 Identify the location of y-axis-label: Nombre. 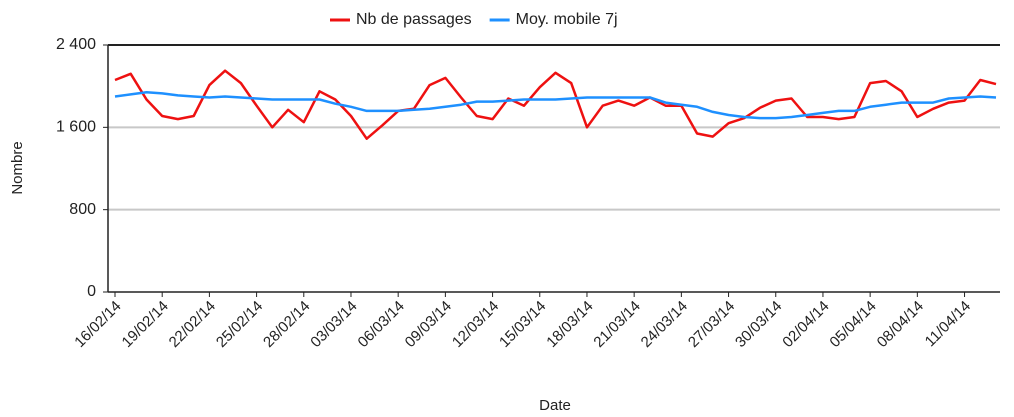
(17, 167).